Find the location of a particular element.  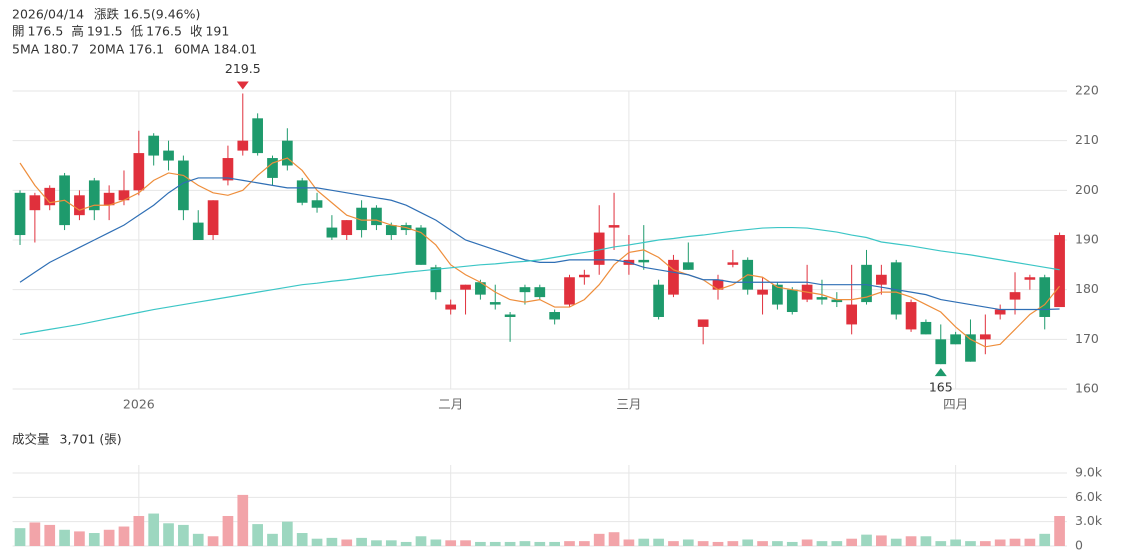

change-label: 漲跌 is located at coordinates (107, 14).